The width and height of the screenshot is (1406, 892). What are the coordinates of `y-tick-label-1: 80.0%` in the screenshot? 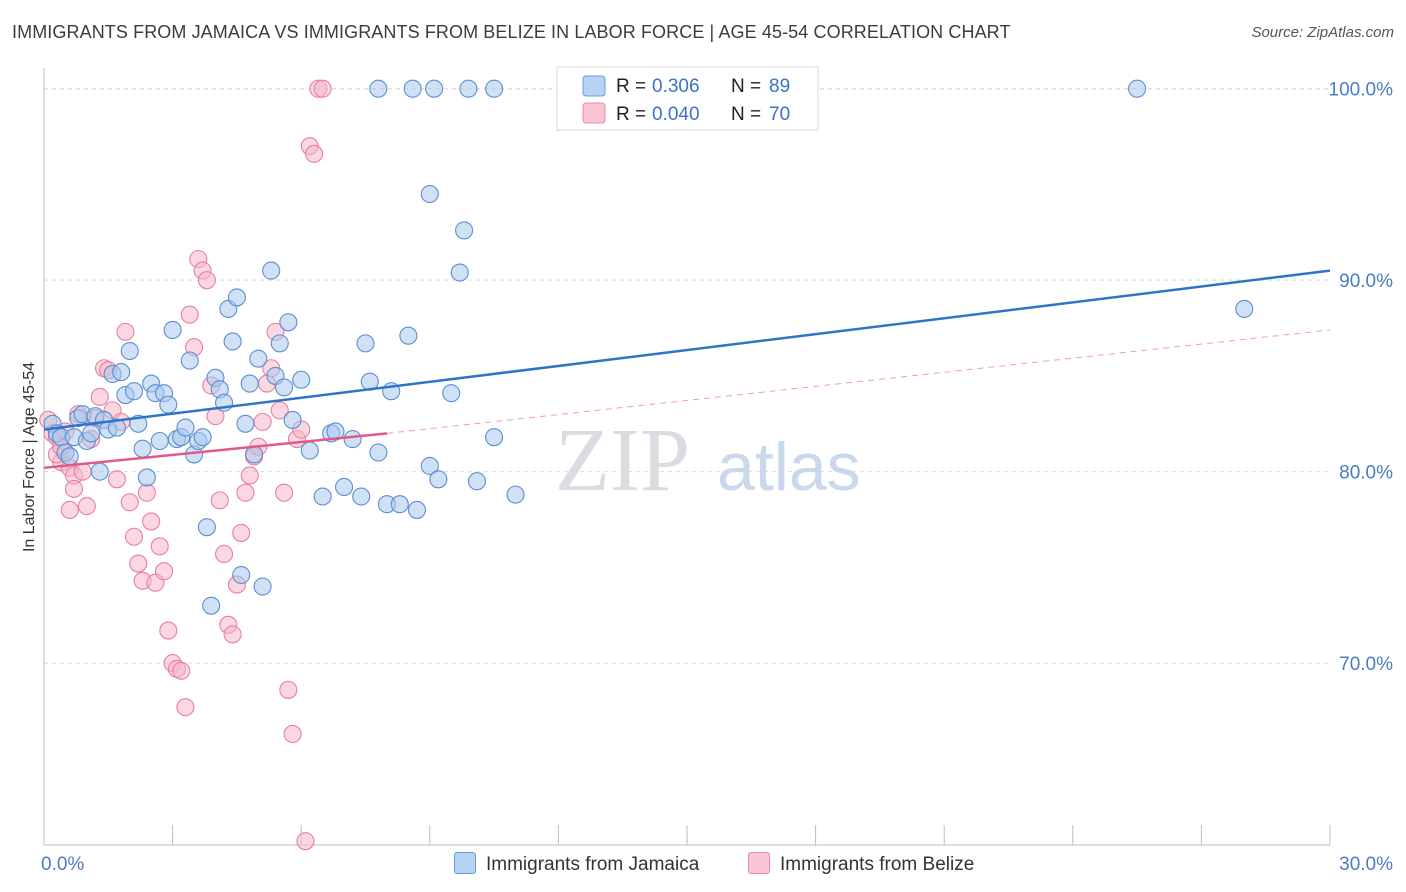 It's located at (1366, 473).